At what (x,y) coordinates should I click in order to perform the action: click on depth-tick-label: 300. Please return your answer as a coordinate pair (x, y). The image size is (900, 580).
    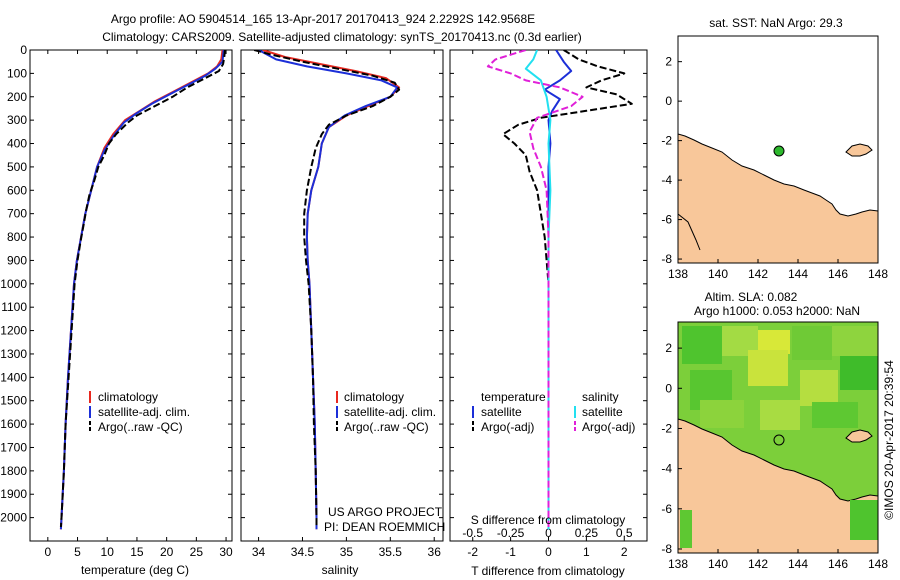
    Looking at the image, I should click on (17, 120).